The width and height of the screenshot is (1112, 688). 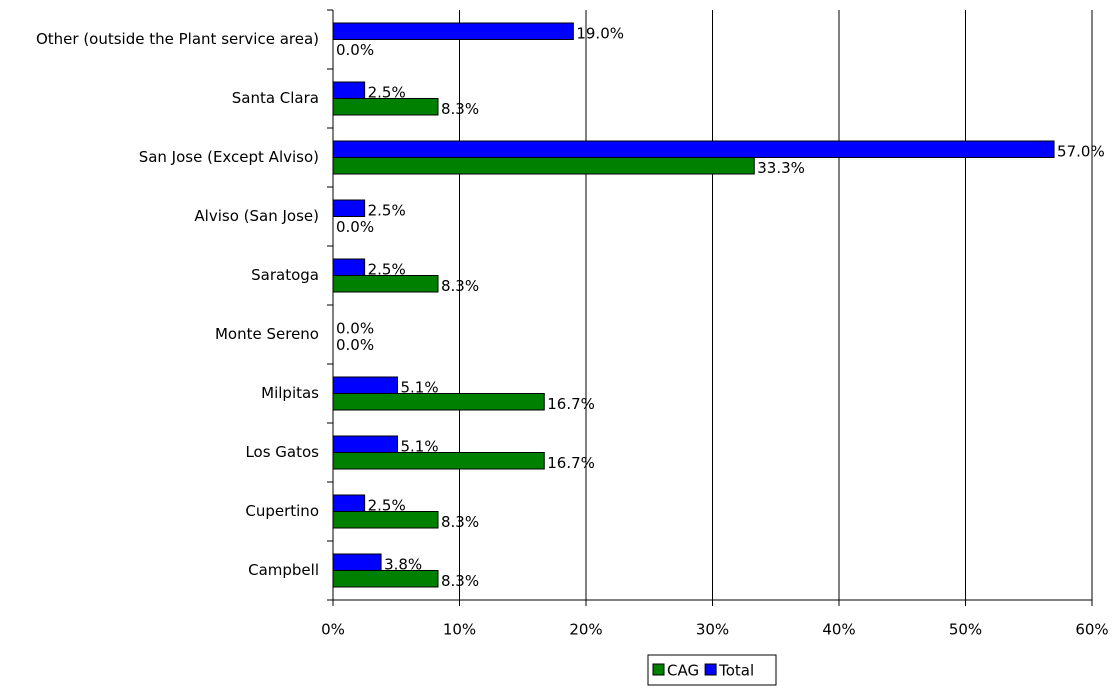 I want to click on x-tick-label: 60%, so click(x=1091, y=630).